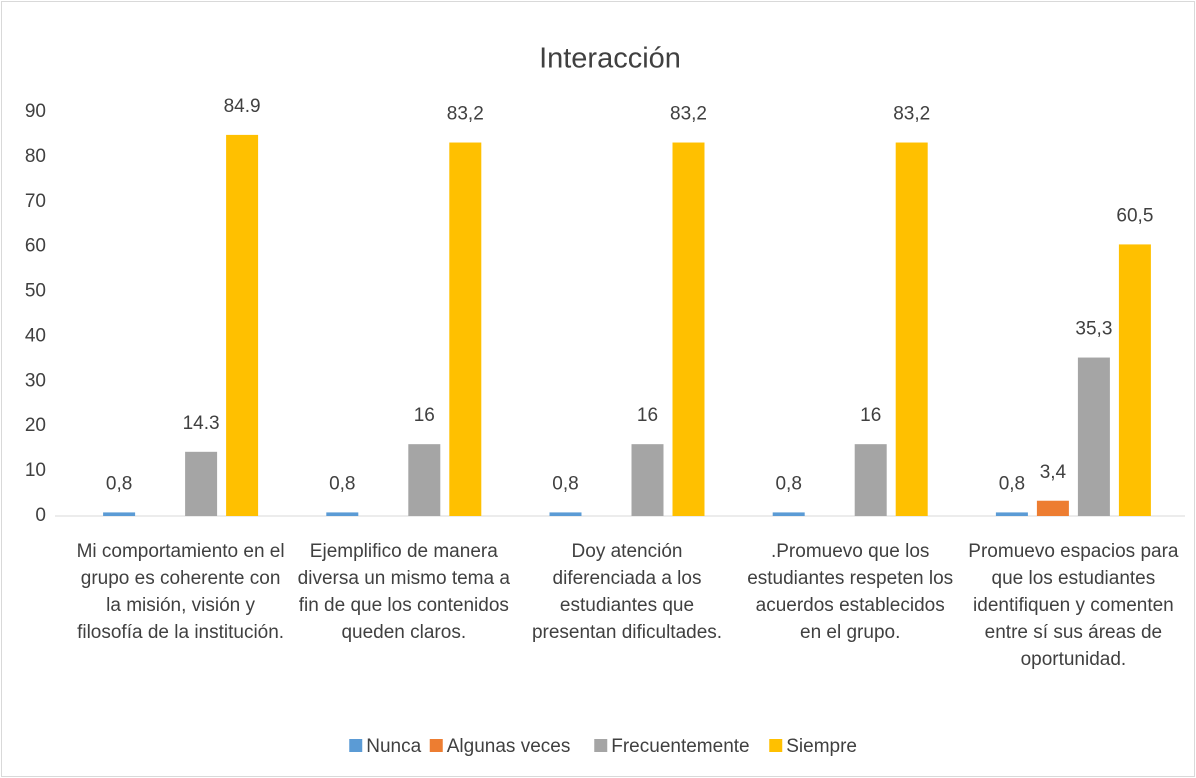 The image size is (1196, 778). I want to click on y-tick-label: 30, so click(35, 380).